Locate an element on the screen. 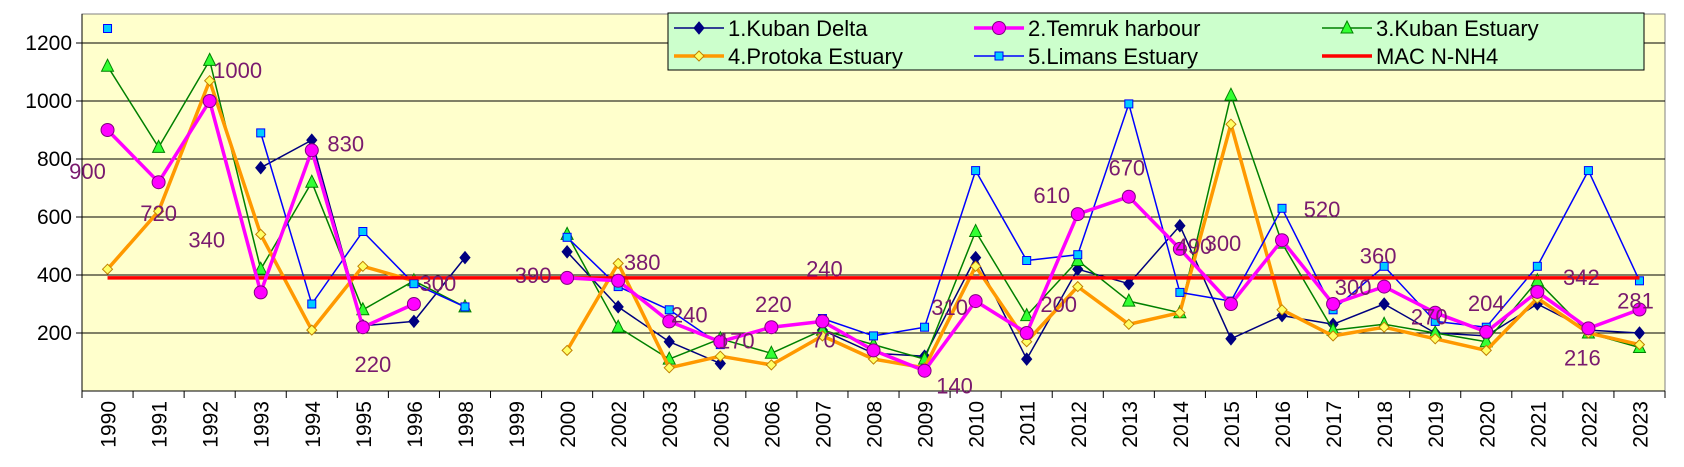 This screenshot has width=1684, height=467. data-label: 220 is located at coordinates (773, 304).